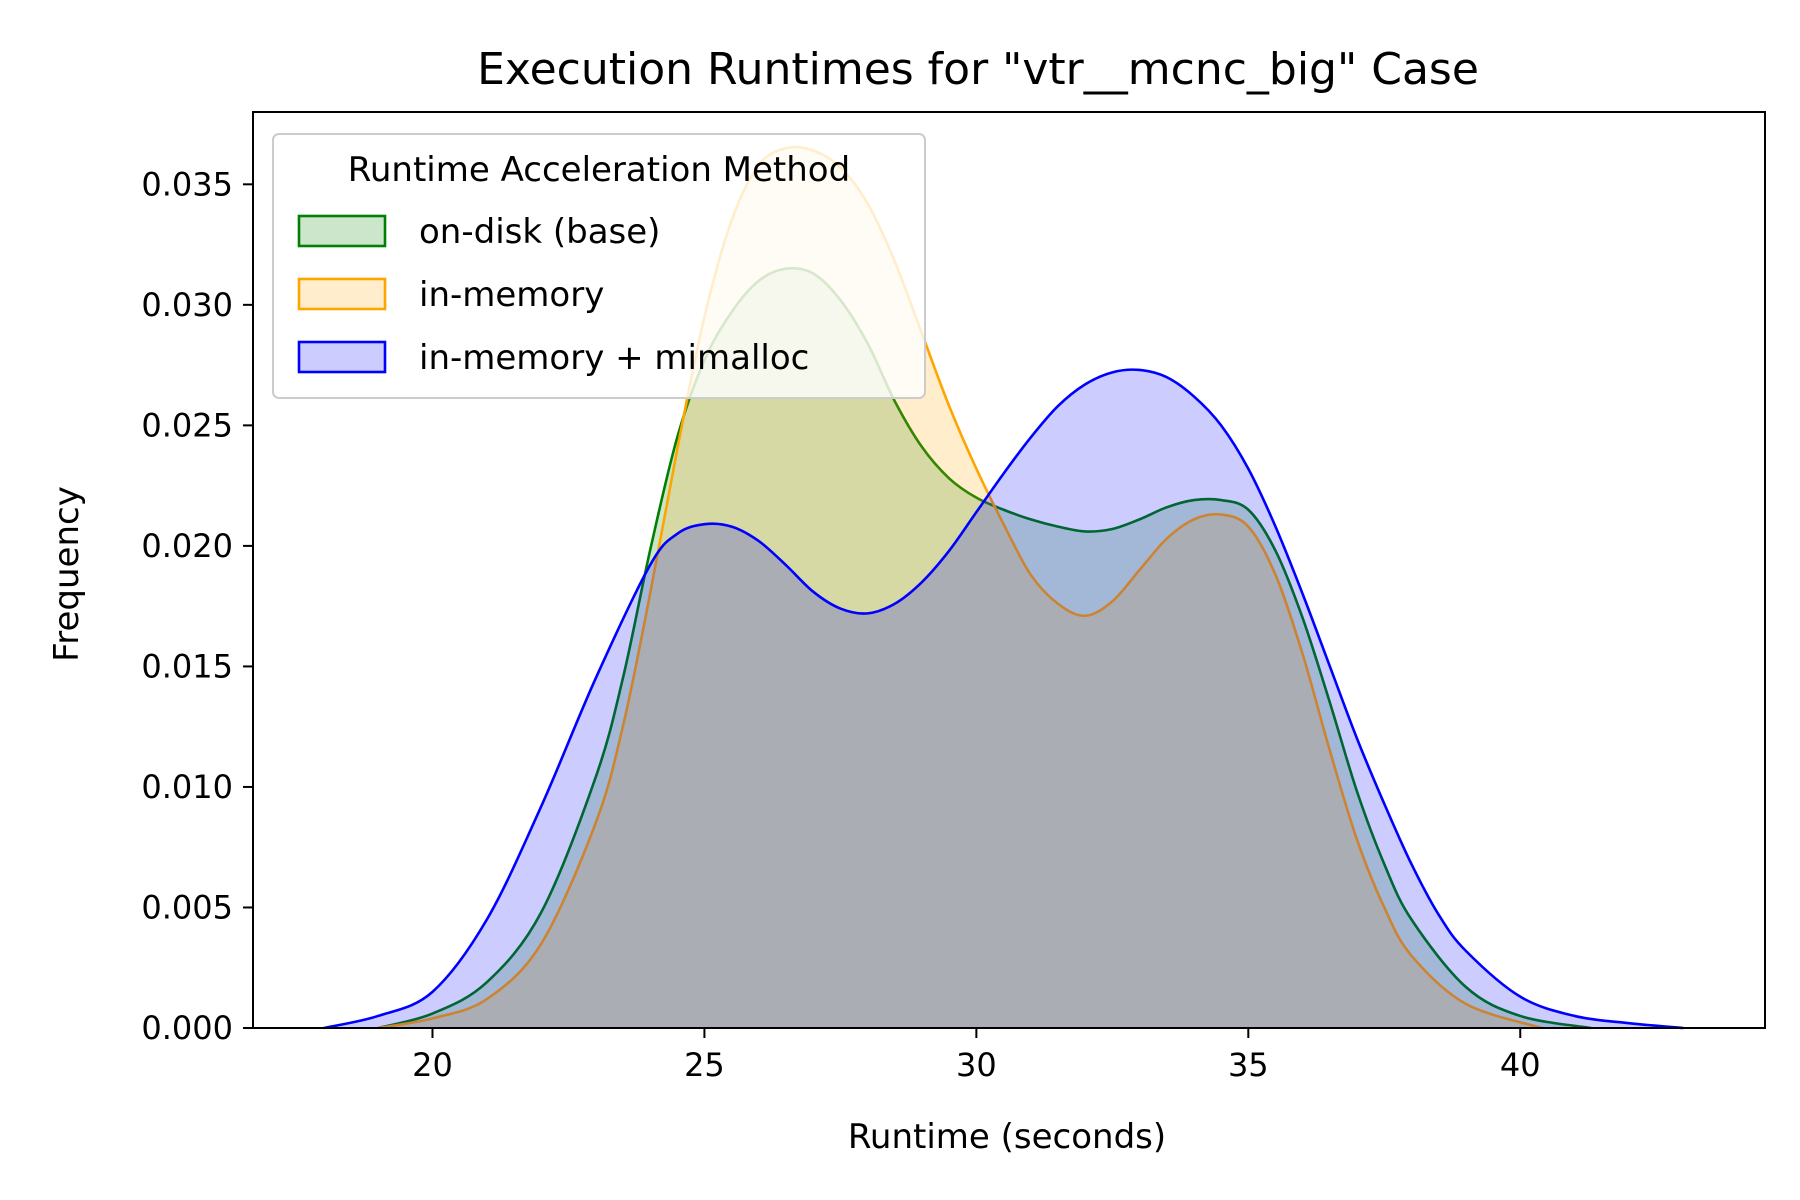  Describe the element at coordinates (187, 1028) in the screenshot. I see `y-tick-label: 0.000` at that location.